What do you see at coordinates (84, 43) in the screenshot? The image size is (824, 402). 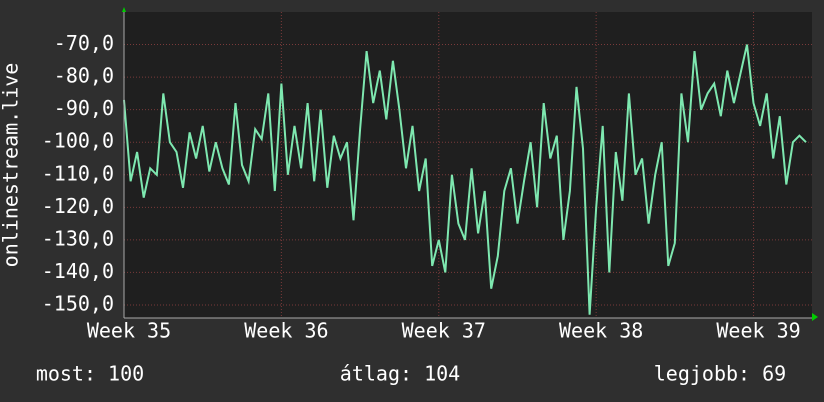 I see `y-tick-label: -70,0` at bounding box center [84, 43].